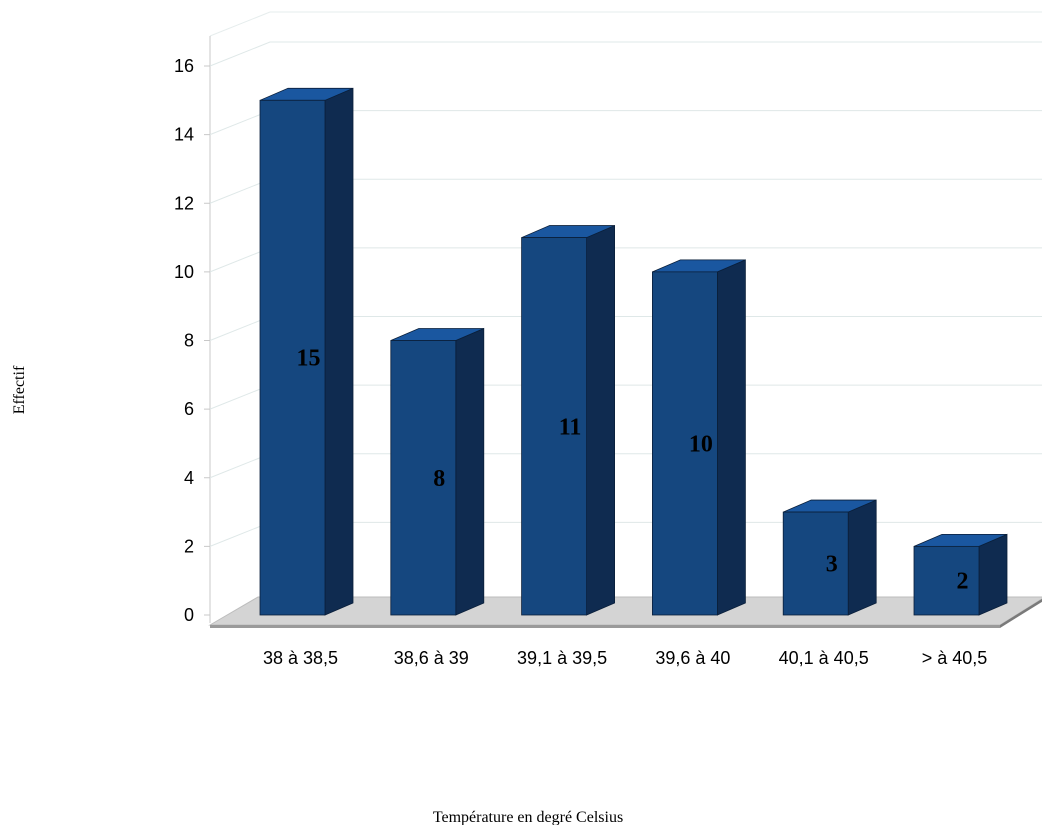 This screenshot has width=1042, height=825. I want to click on y-axis-title: Effectif, so click(19, 389).